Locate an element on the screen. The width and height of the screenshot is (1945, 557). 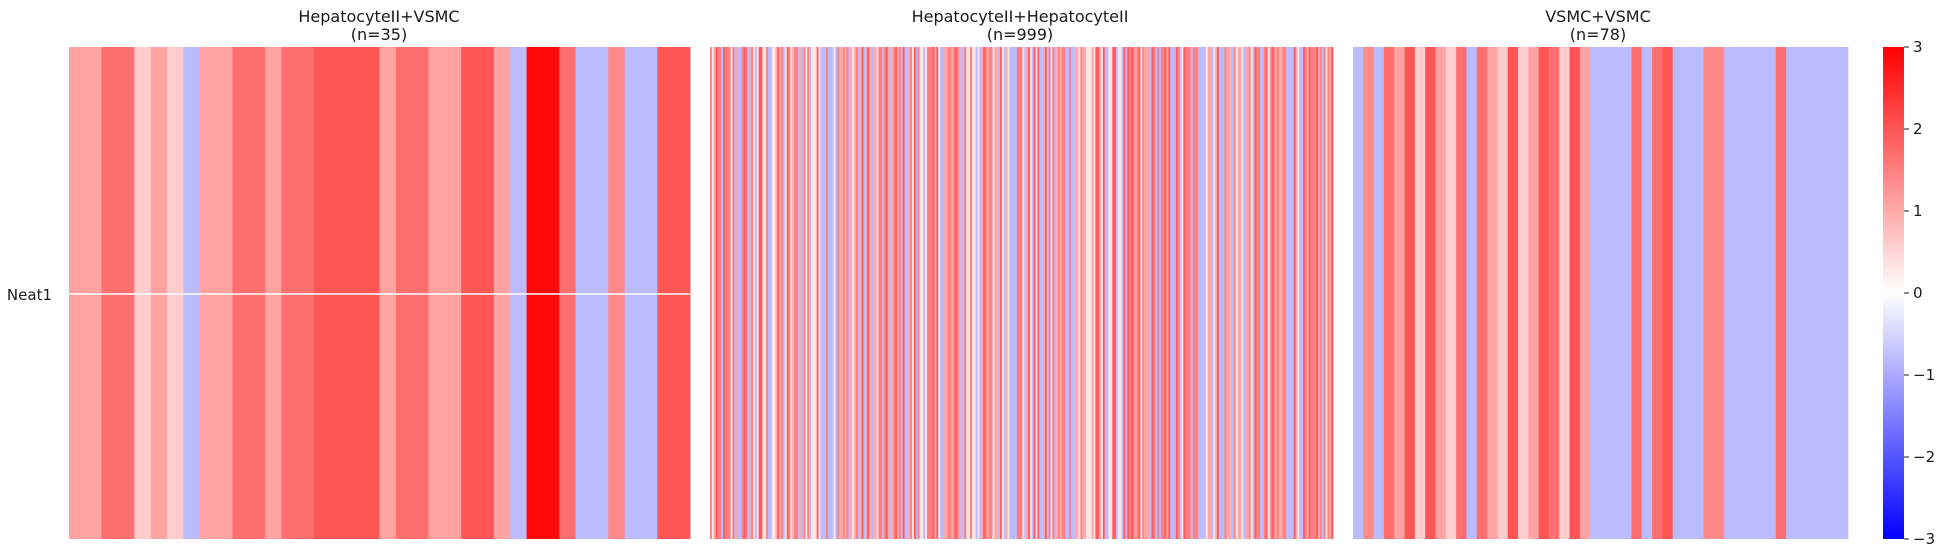
panel-3-subtitle: (n=78) is located at coordinates (1598, 34).